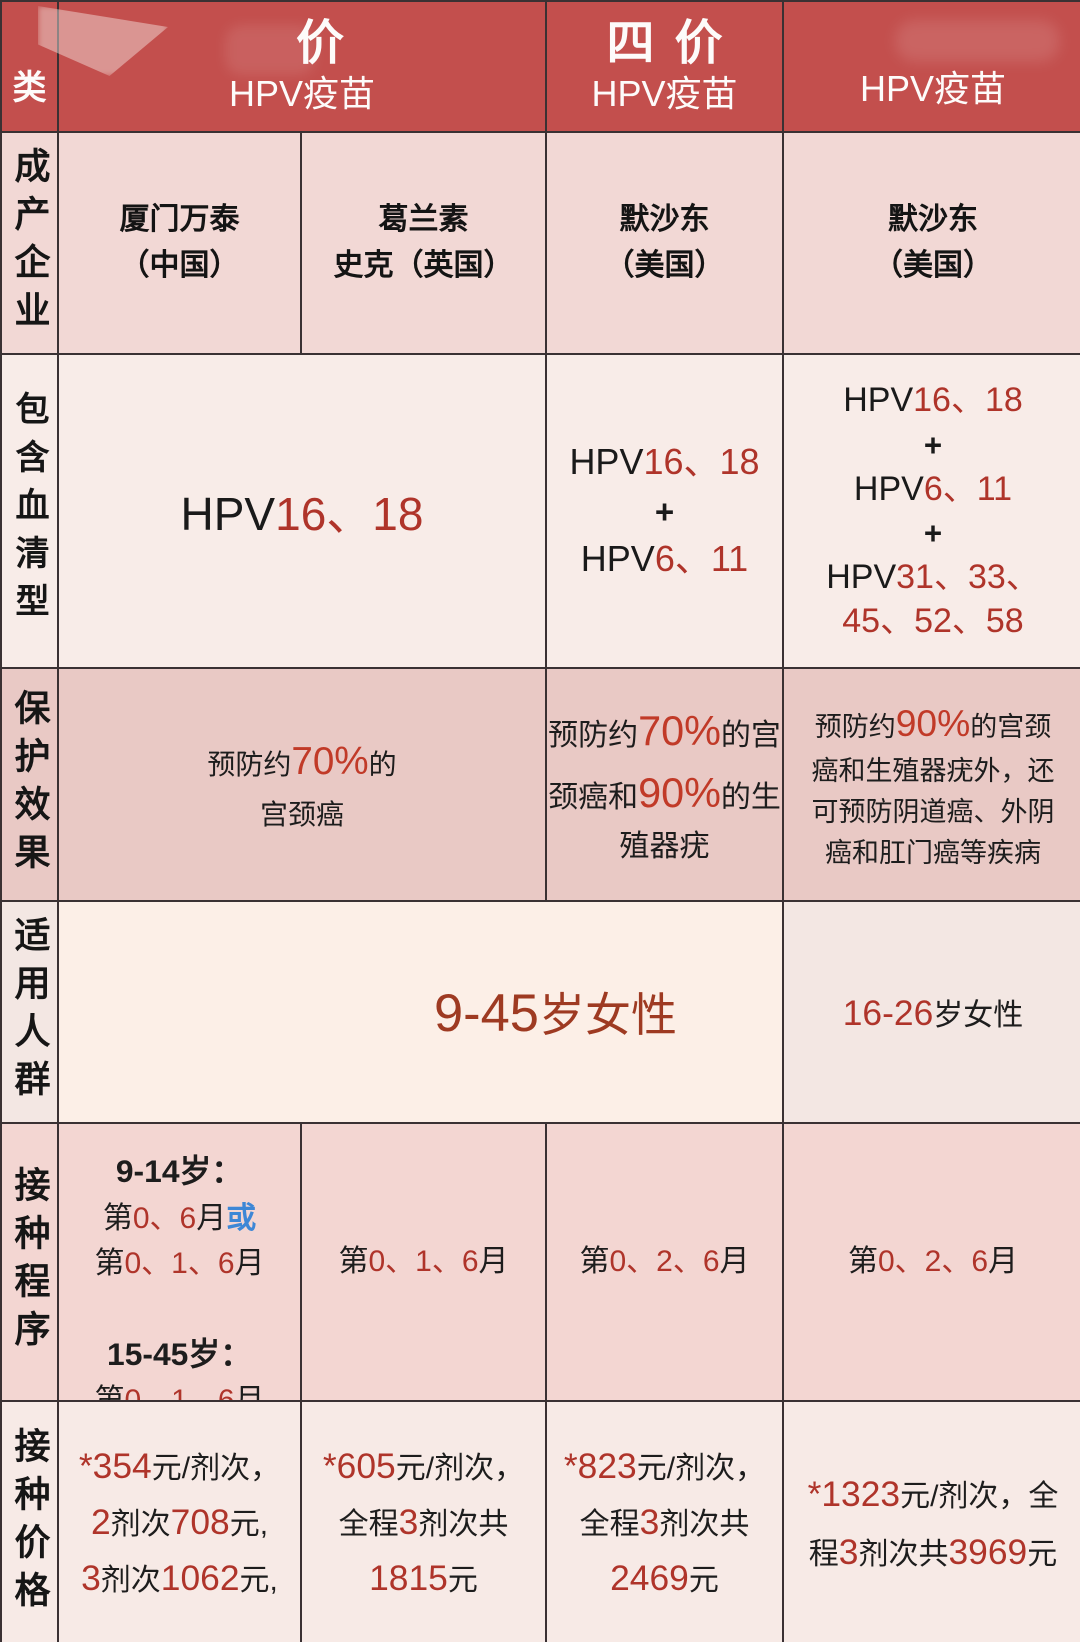  Describe the element at coordinates (665, 1522) in the screenshot. I see `price-quadrivalent: *823元/剂次， 全程3剂次共 2469元` at that location.